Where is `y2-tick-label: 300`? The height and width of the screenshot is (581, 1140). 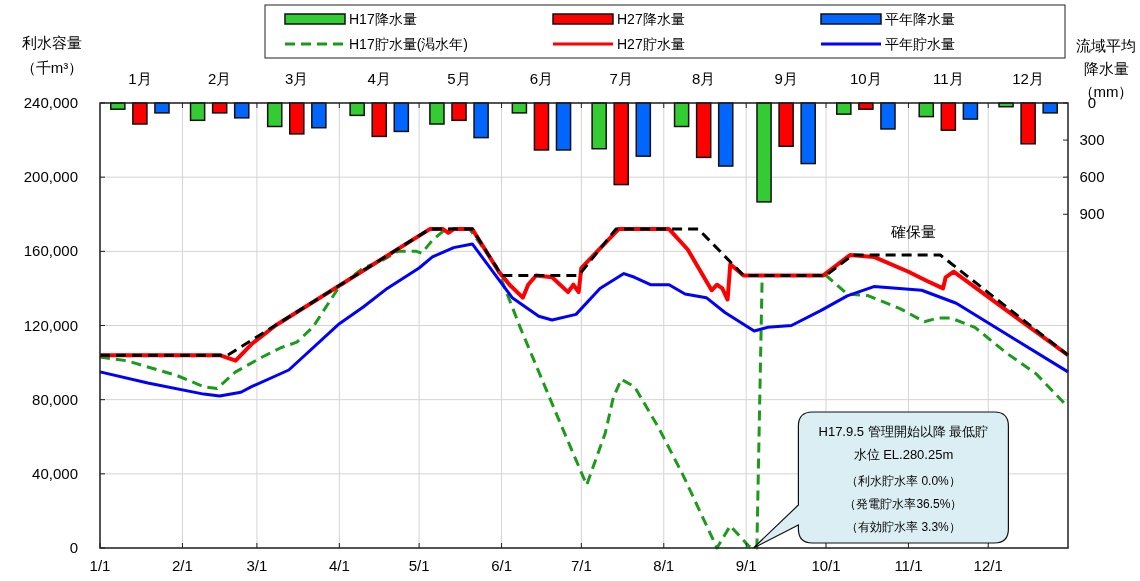 y2-tick-label: 300 is located at coordinates (1092, 140).